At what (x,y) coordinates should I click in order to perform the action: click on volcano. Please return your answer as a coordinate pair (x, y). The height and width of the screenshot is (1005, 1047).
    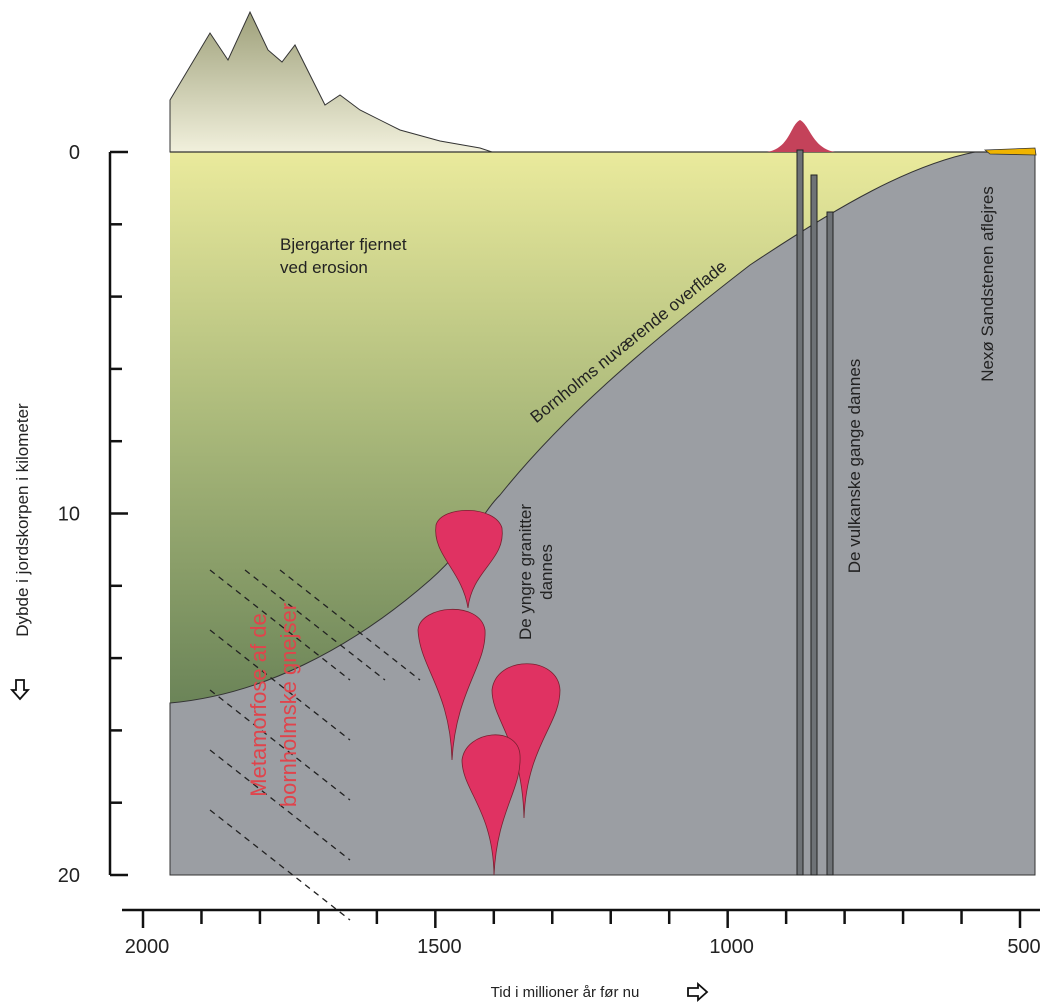
    Looking at the image, I should click on (801, 136).